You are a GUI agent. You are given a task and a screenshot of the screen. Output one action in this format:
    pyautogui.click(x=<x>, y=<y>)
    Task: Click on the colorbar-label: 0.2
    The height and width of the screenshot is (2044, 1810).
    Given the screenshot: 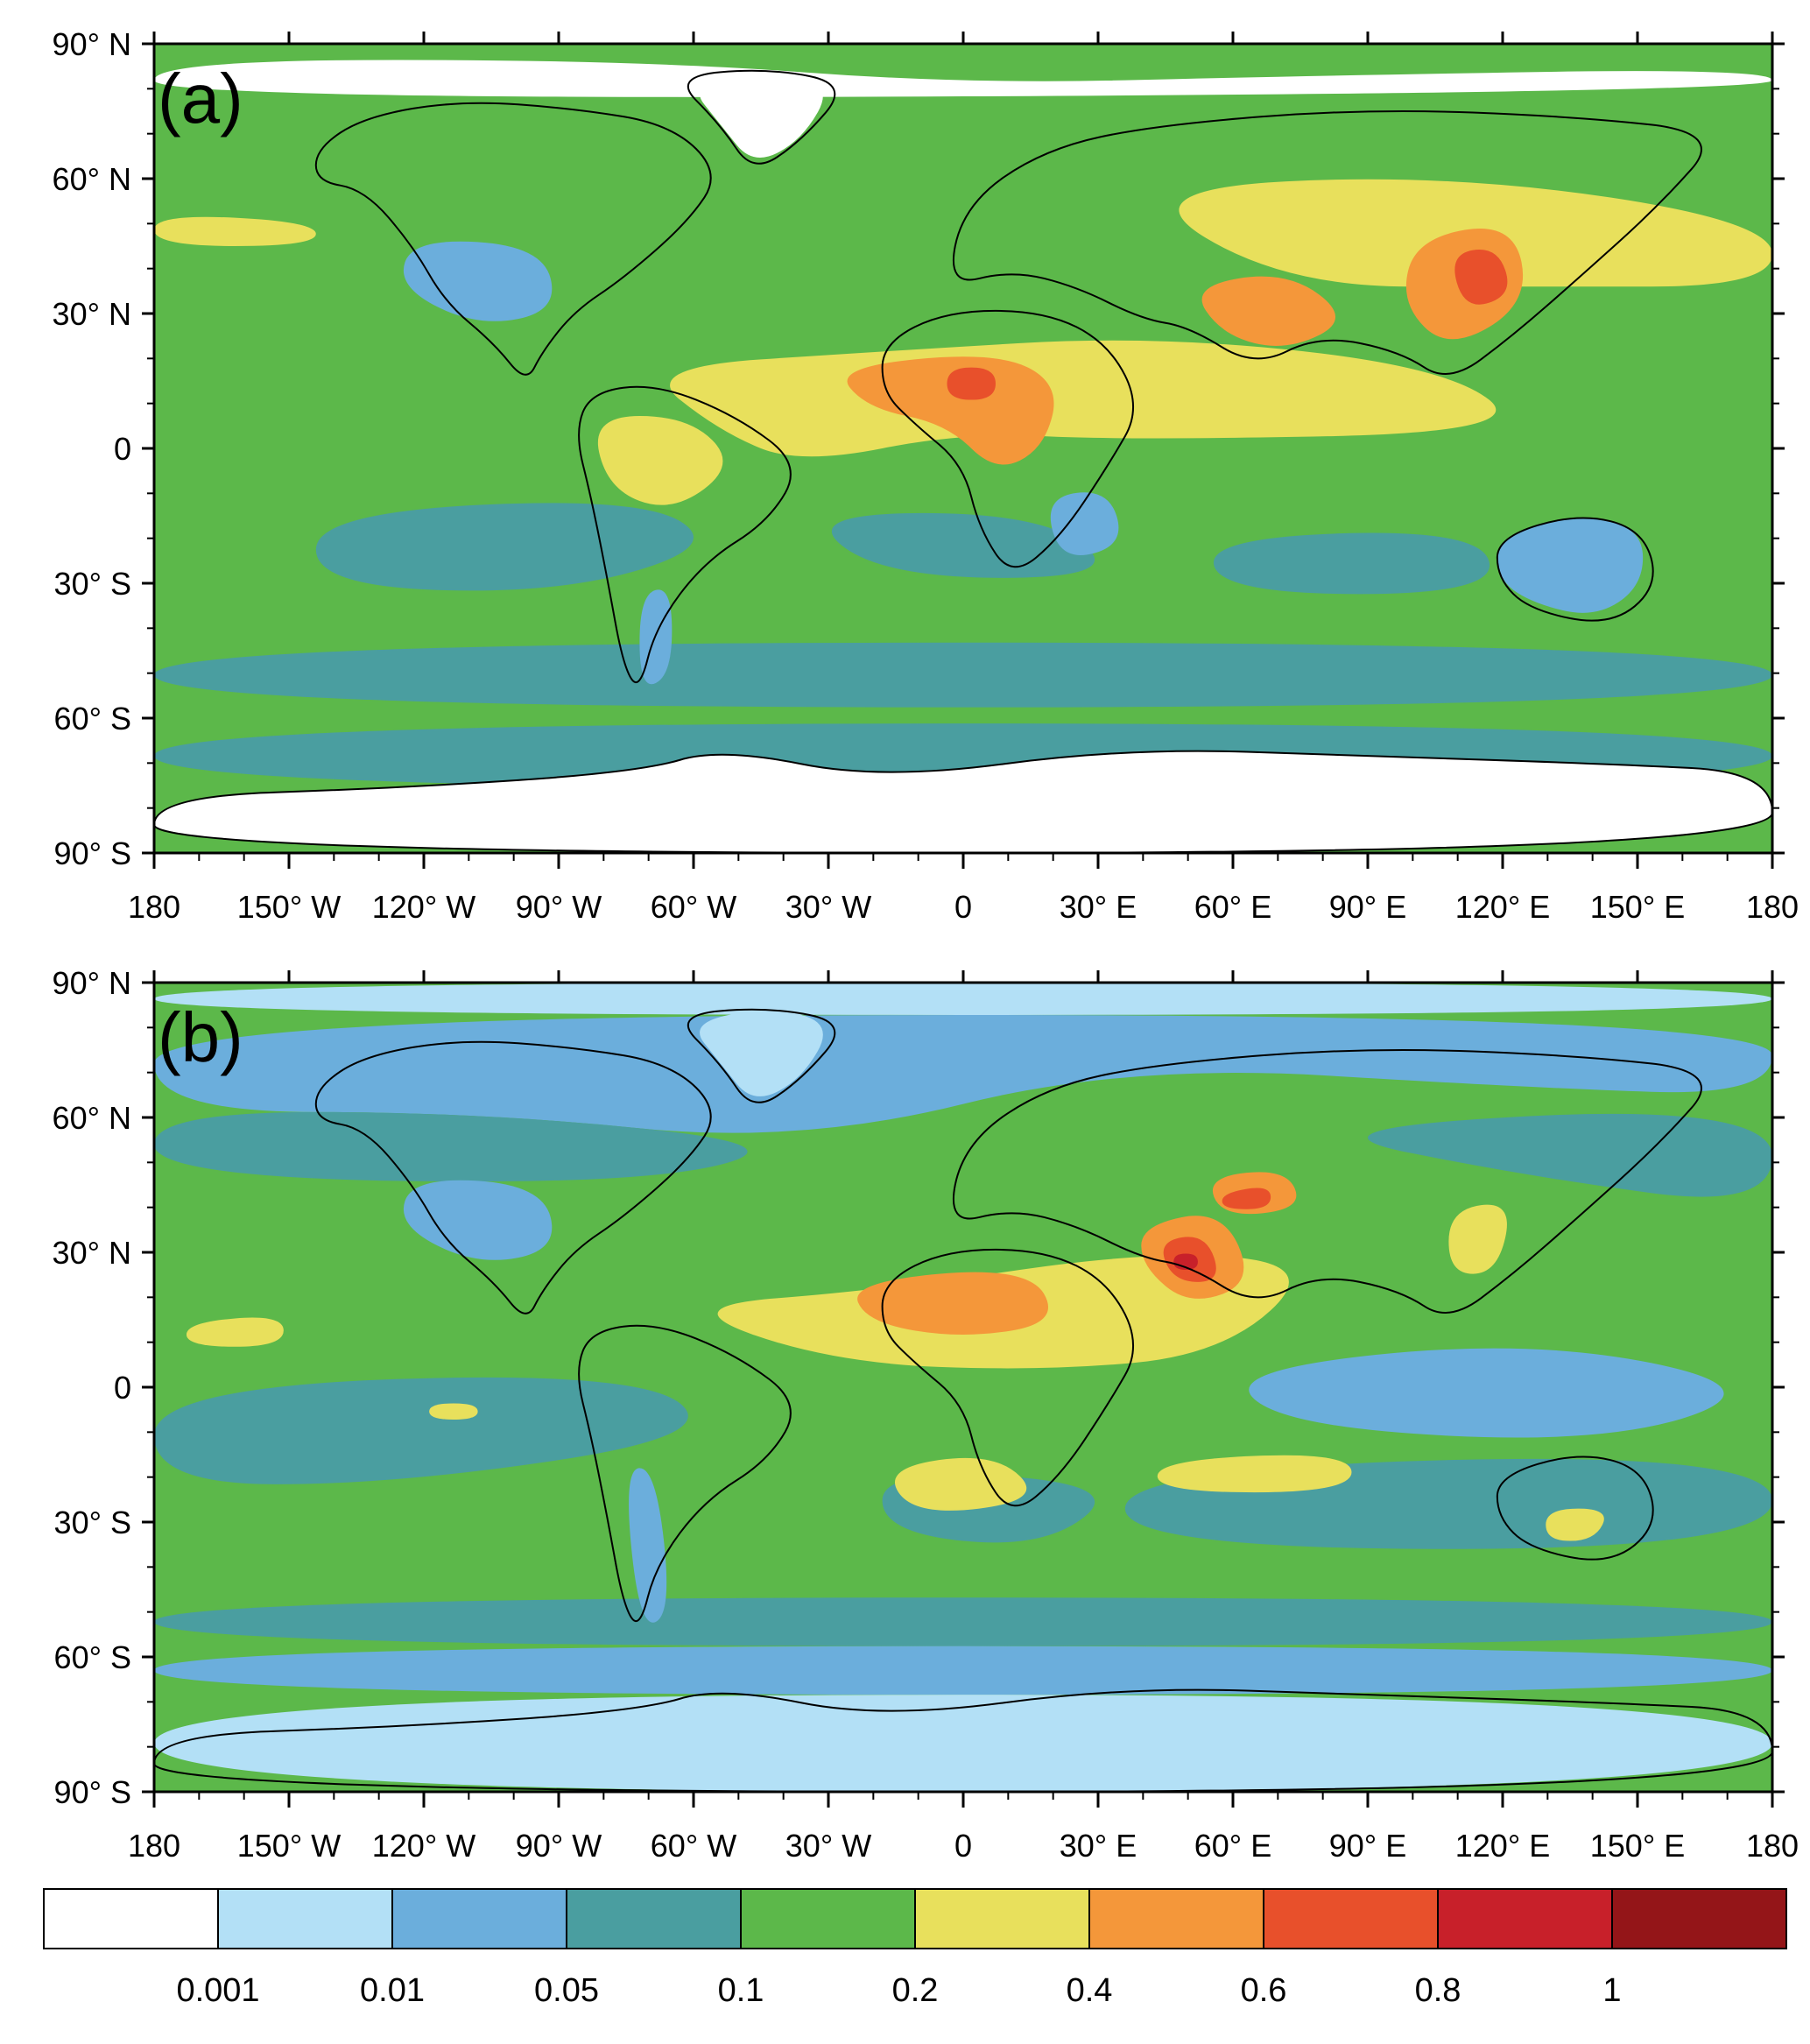 What is the action you would take?
    pyautogui.click(x=915, y=1990)
    